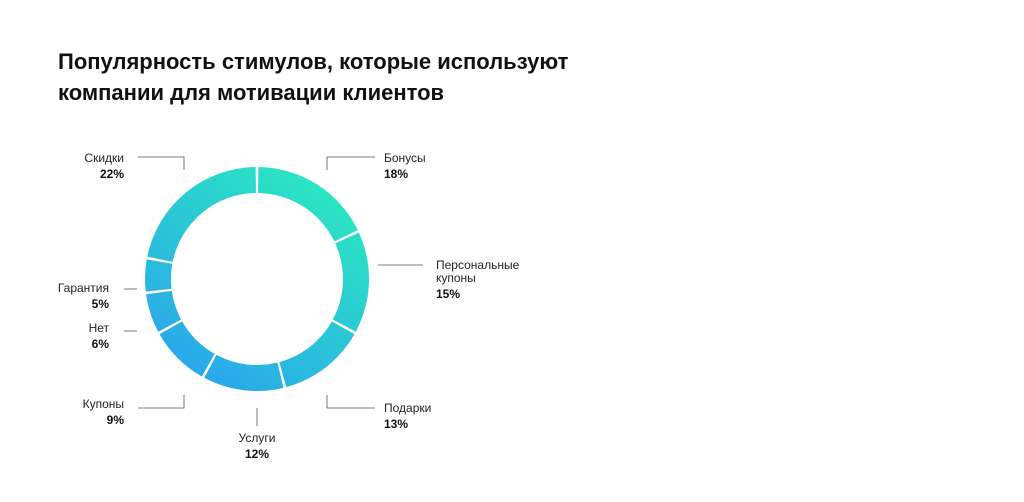 The width and height of the screenshot is (1024, 502). What do you see at coordinates (257, 438) in the screenshot?
I see `slice-label-4: Услуги` at bounding box center [257, 438].